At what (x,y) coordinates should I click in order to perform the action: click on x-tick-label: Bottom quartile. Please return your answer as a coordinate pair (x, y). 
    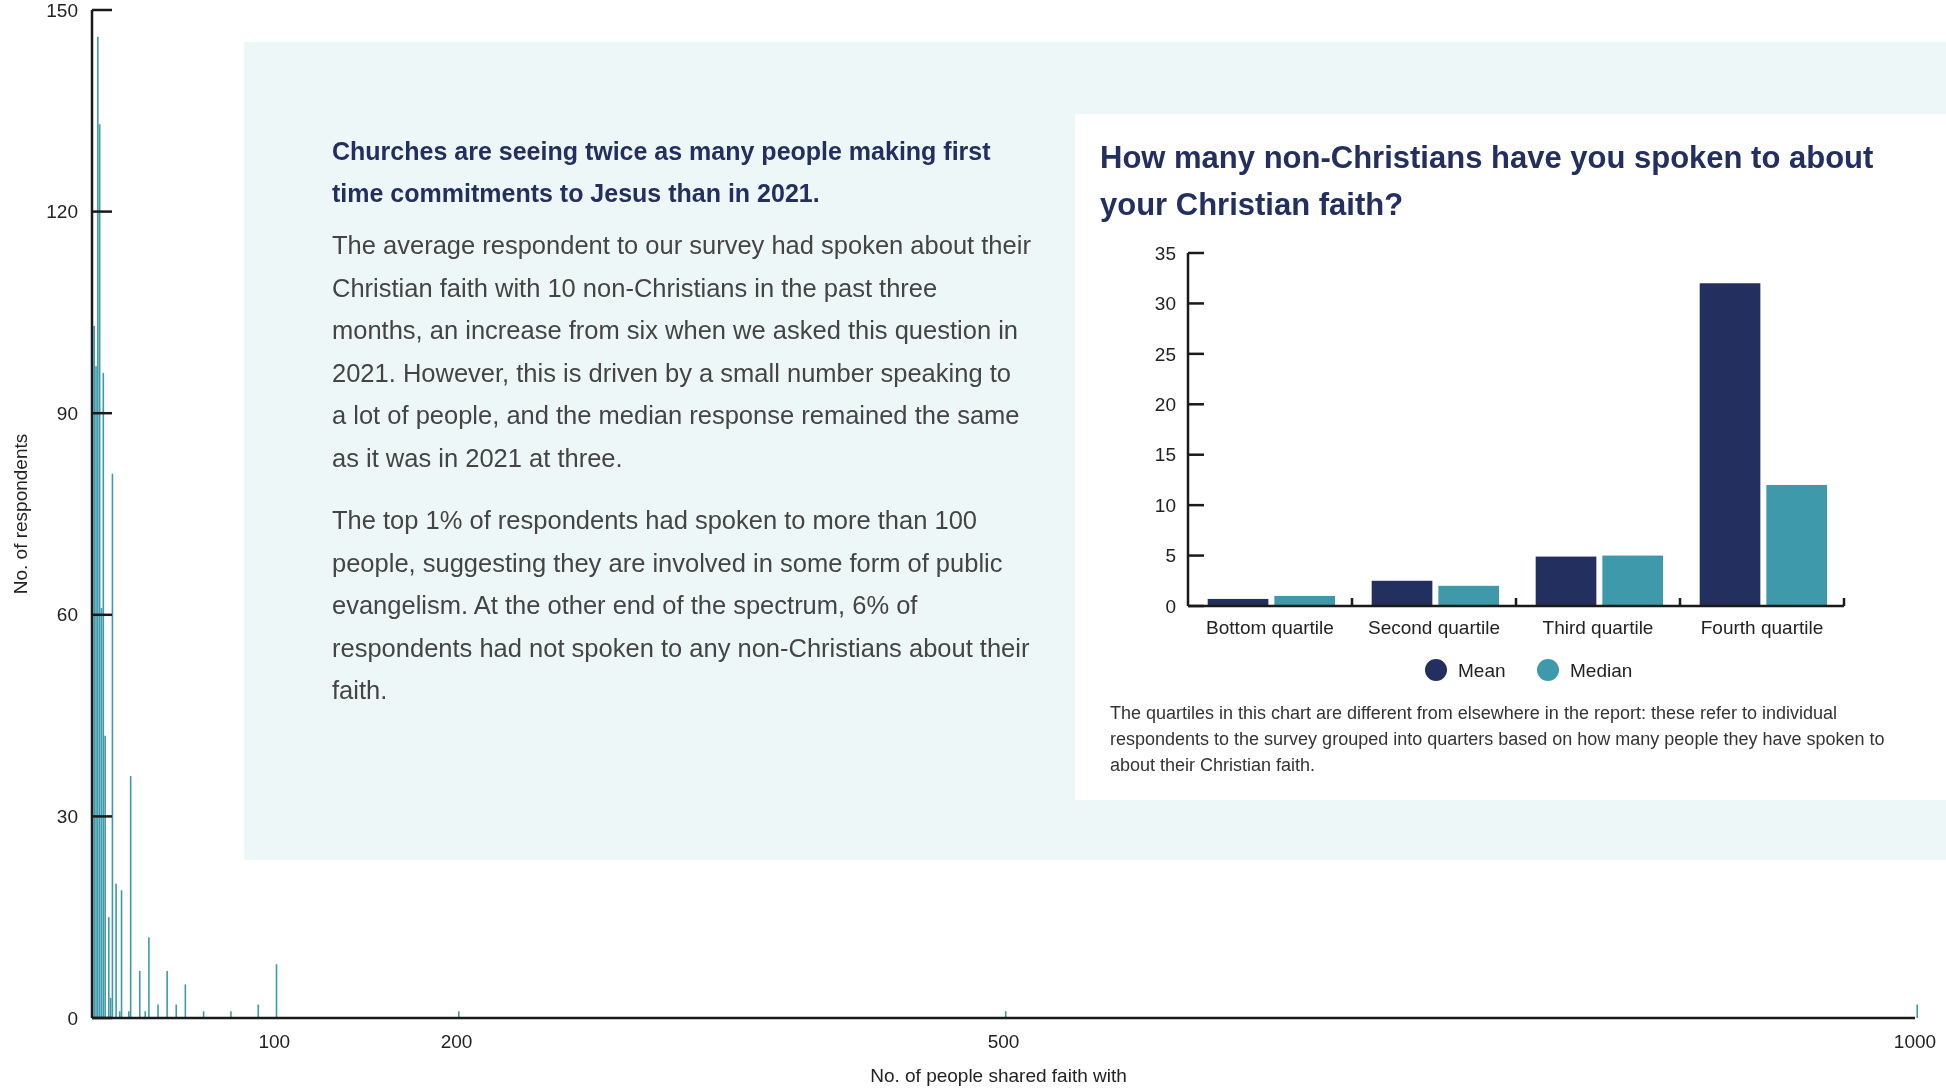
    Looking at the image, I should click on (1270, 627).